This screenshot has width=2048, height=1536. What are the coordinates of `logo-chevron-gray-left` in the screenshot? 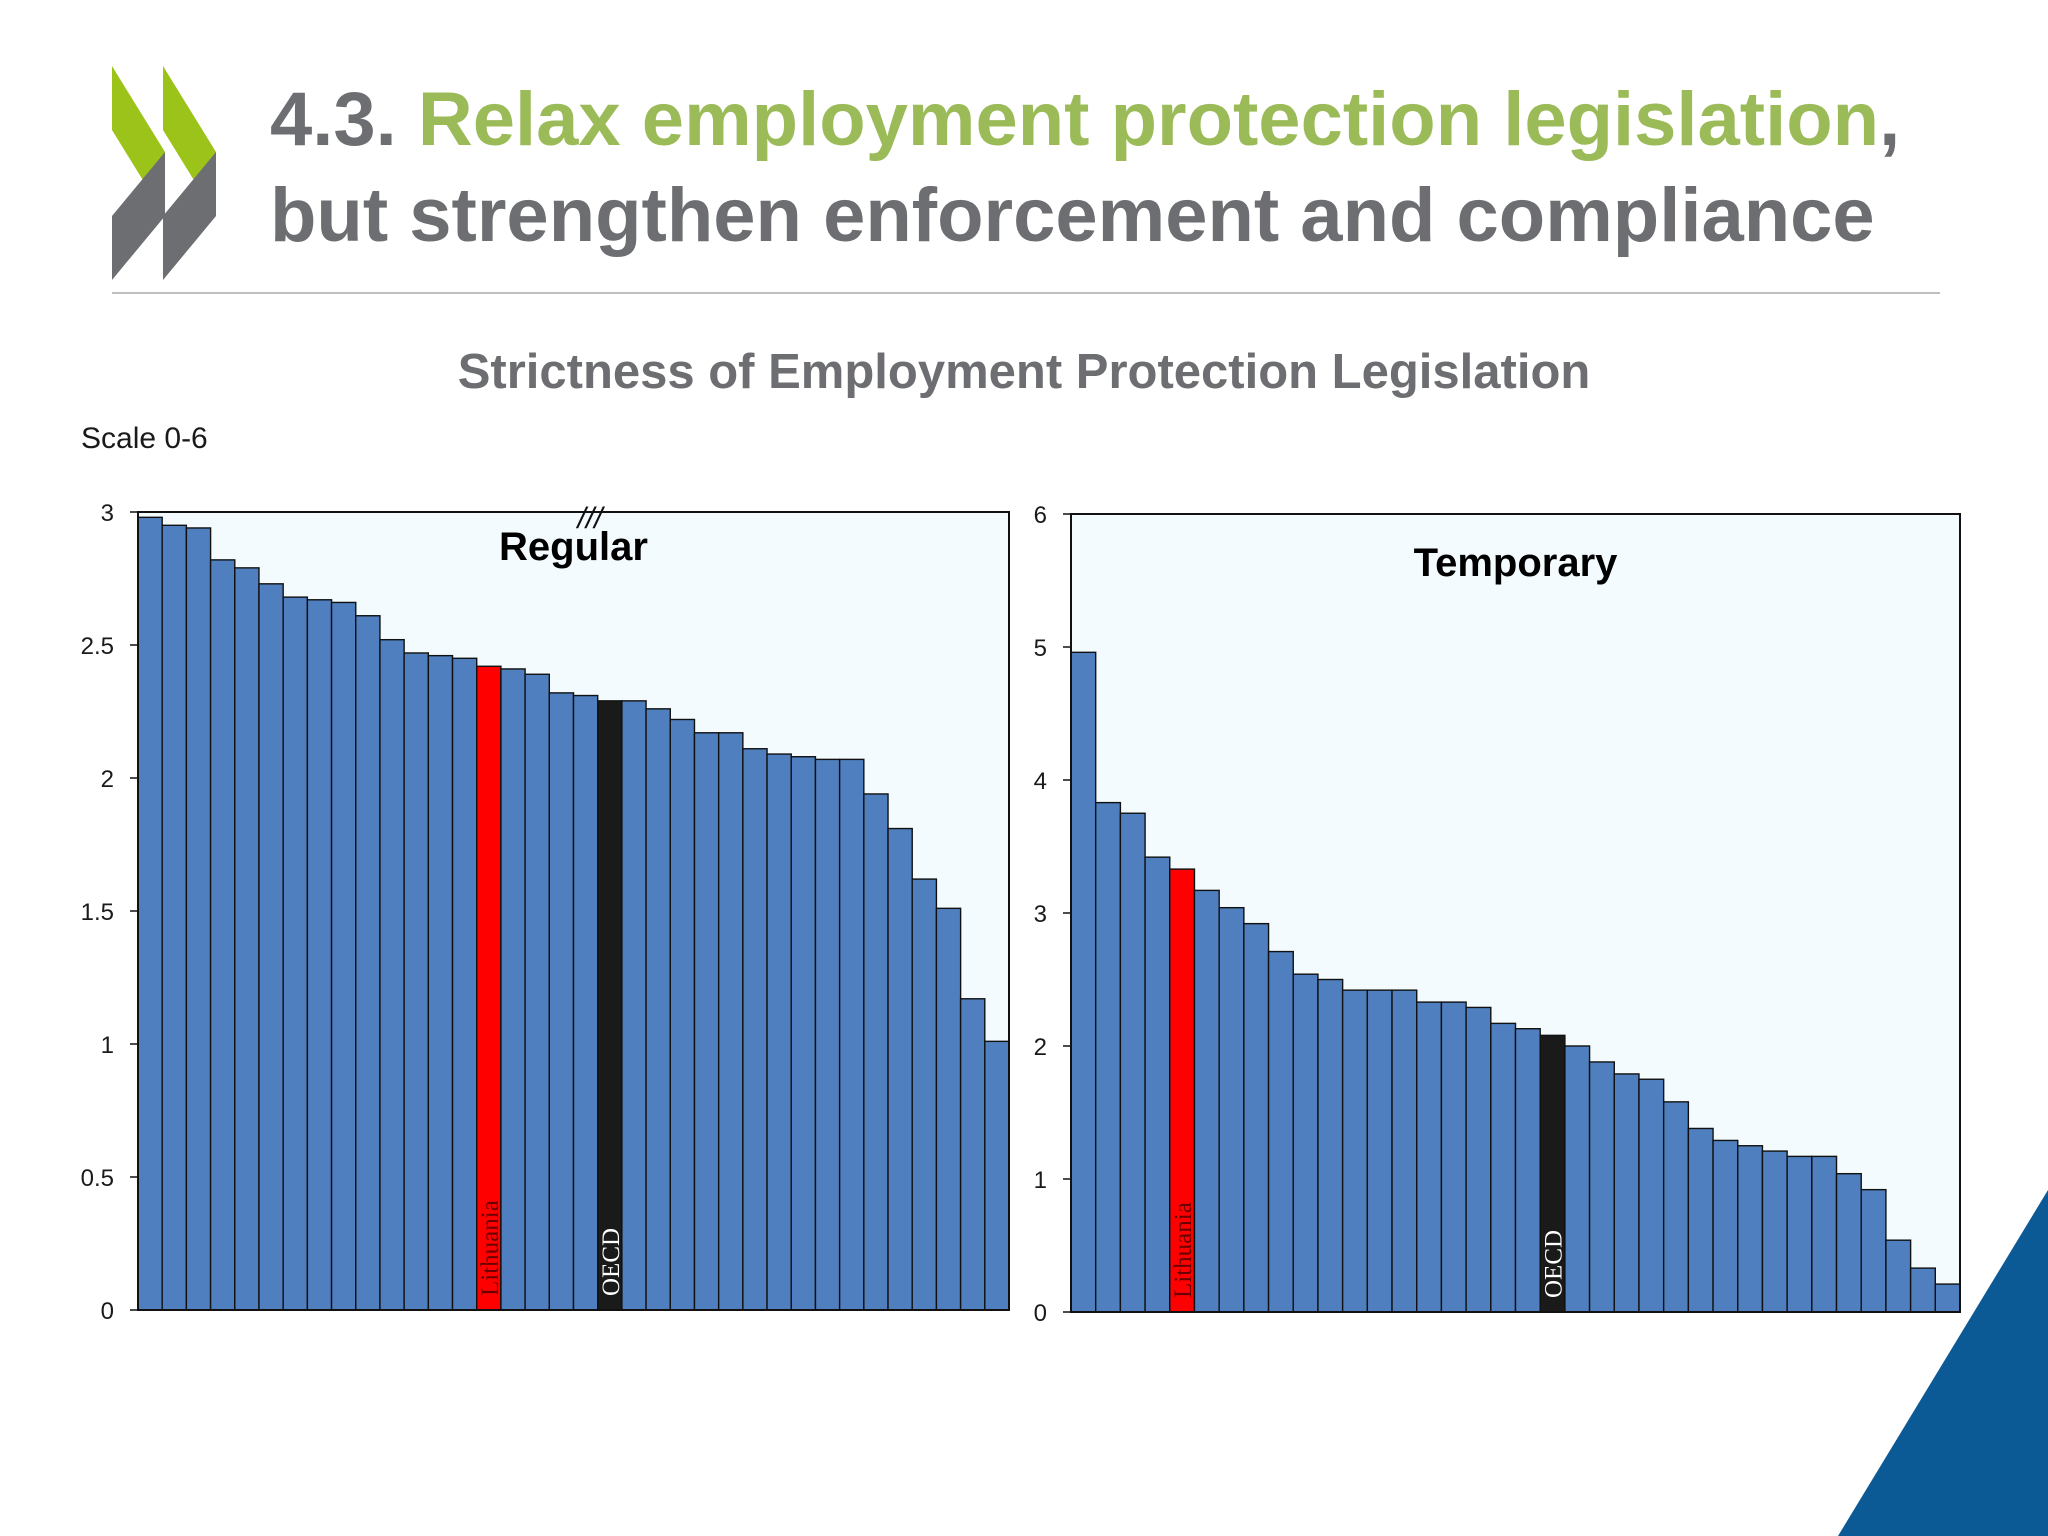 It's located at (138, 216).